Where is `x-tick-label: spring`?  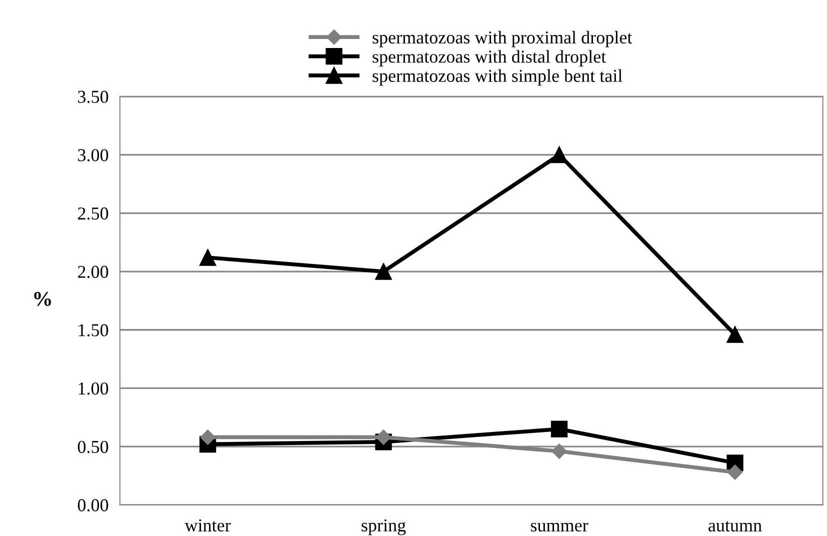
x-tick-label: spring is located at coordinates (384, 527).